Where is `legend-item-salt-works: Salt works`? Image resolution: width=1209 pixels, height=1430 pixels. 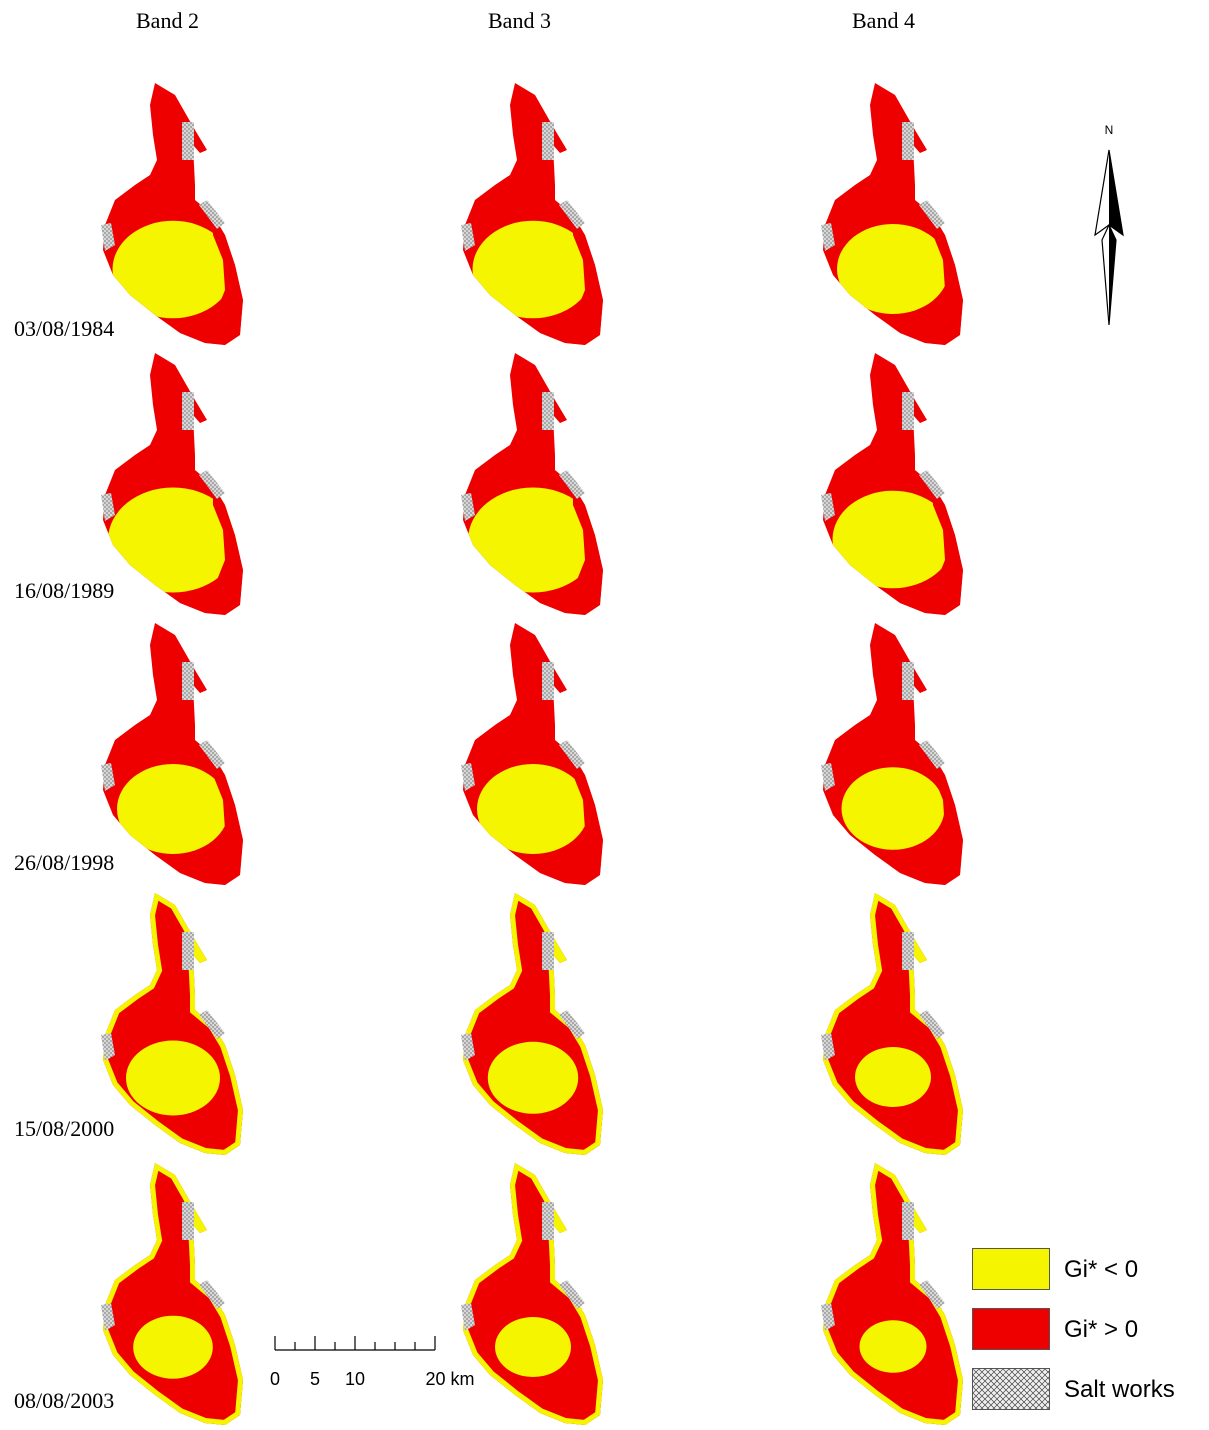
legend-item-salt-works: Salt works is located at coordinates (1087, 1391).